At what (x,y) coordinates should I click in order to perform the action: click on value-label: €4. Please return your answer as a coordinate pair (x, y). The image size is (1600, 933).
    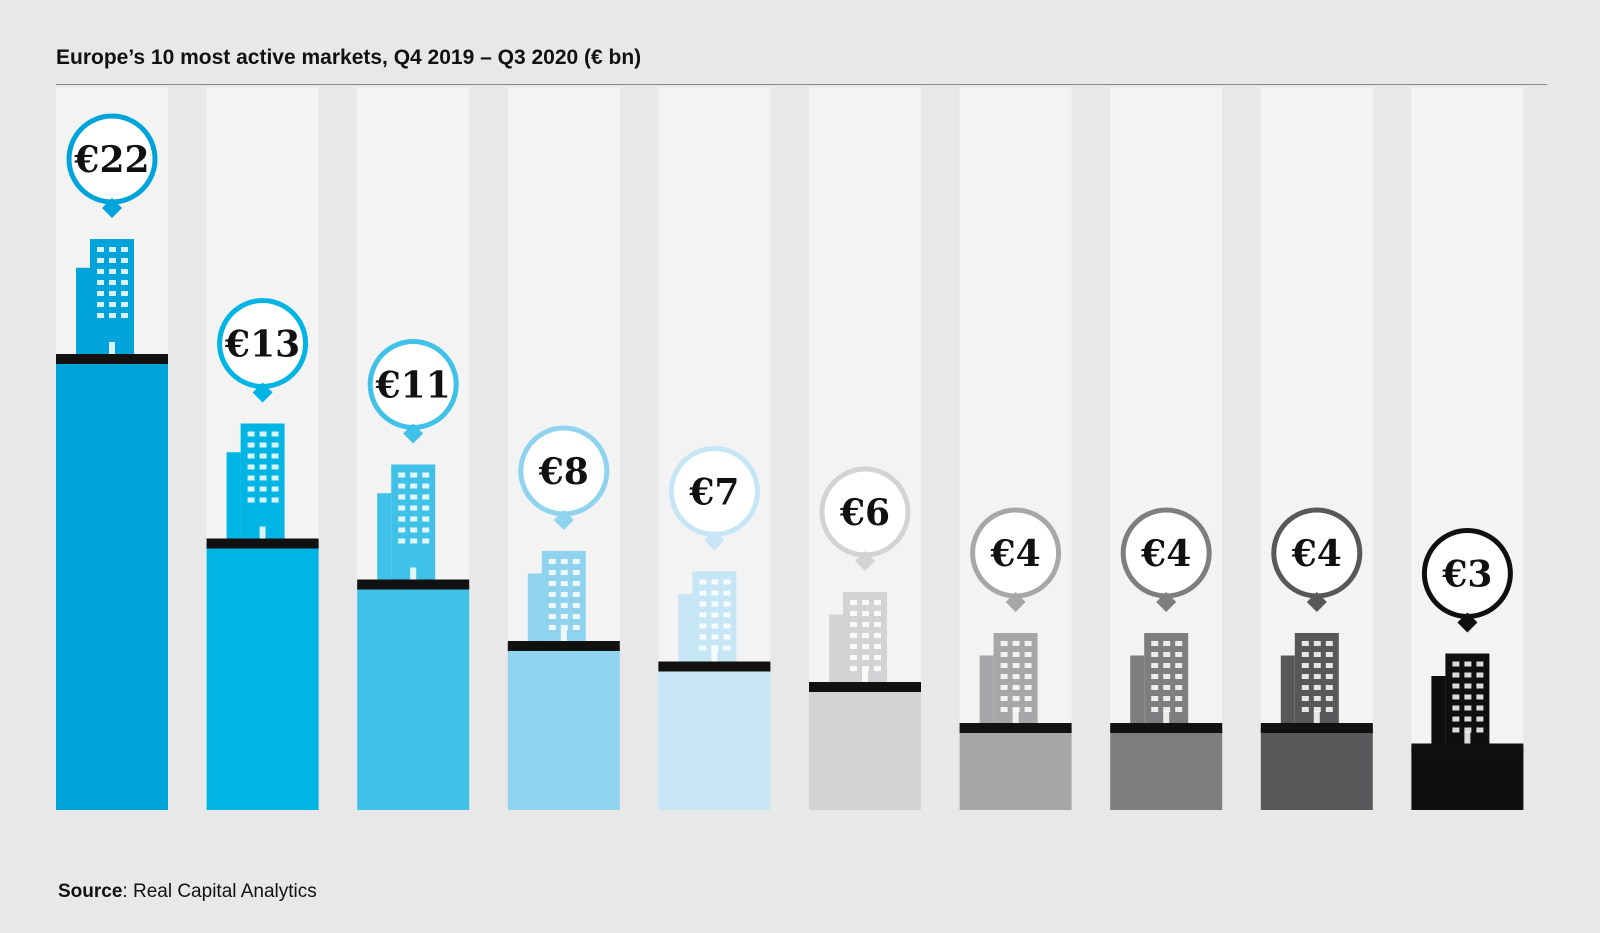
    Looking at the image, I should click on (1316, 554).